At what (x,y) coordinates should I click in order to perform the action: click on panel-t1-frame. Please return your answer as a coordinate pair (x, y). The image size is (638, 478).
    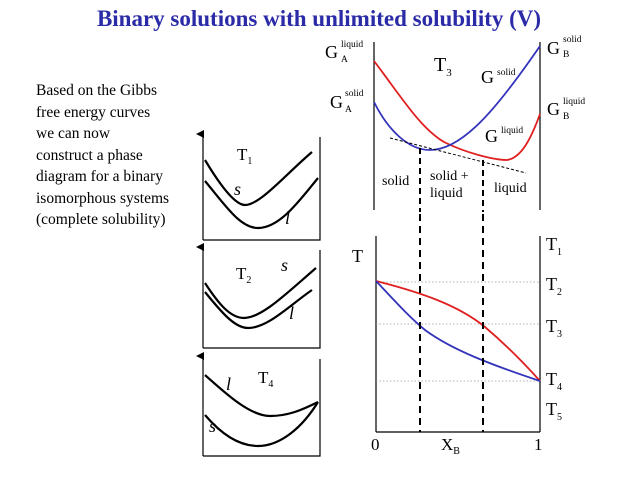
    Looking at the image, I should click on (262, 189).